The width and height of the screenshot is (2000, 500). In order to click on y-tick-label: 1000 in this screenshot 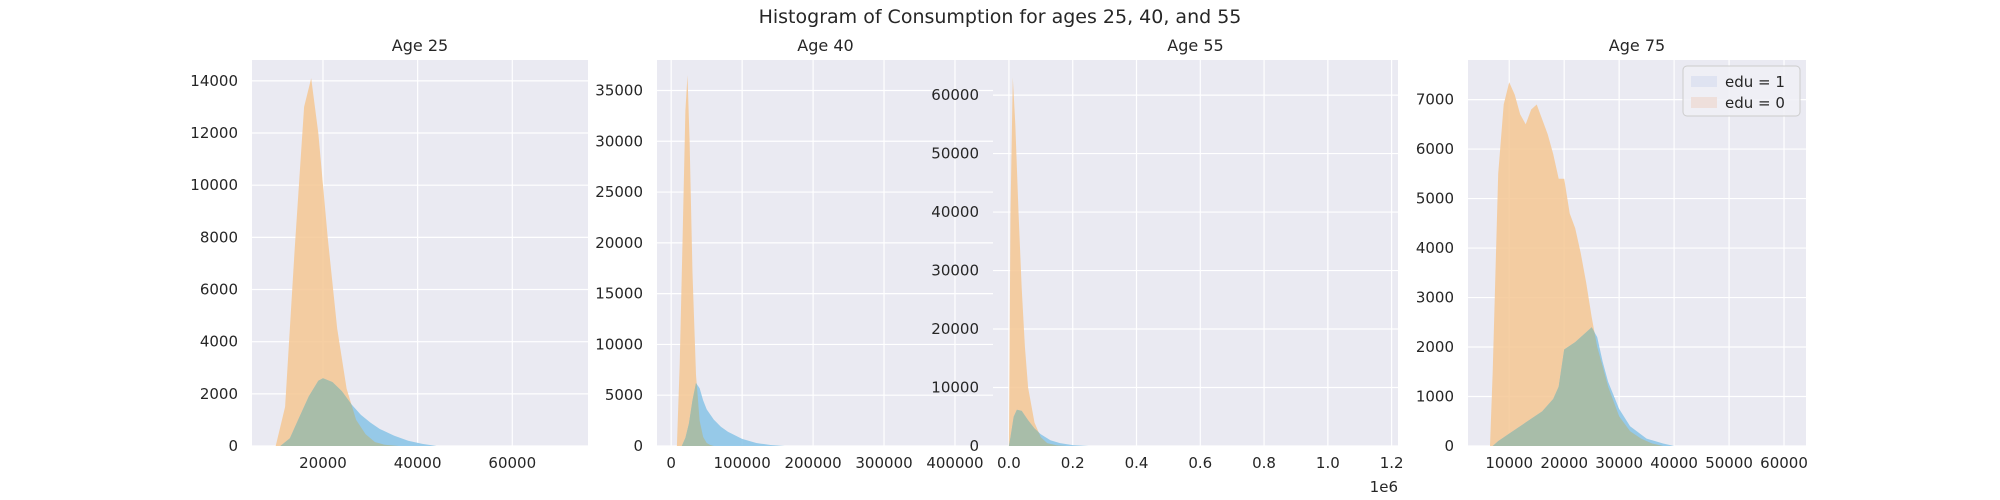, I will do `click(1435, 397)`.